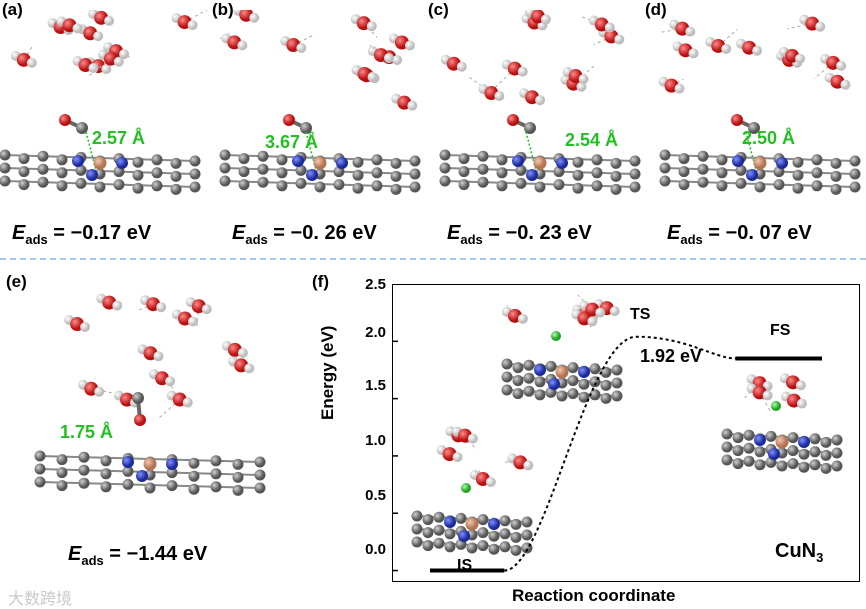 This screenshot has height=609, width=866. I want to click on panel-c-eads: Eads = −0. 23 eV, so click(519, 234).